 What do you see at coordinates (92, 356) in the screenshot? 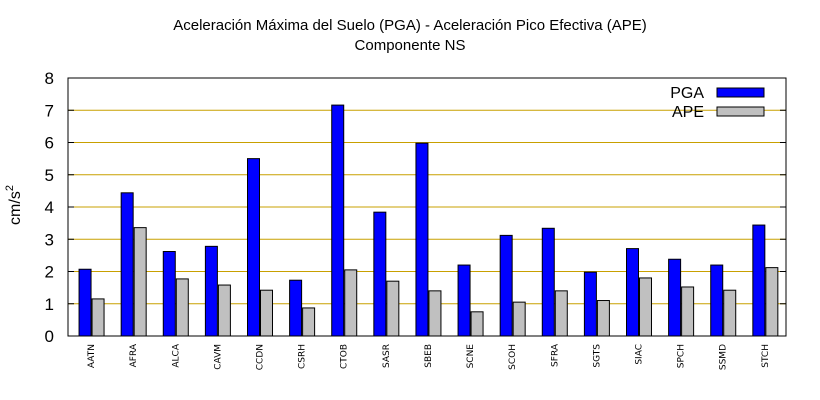
I see `x-tick-label: AATN` at bounding box center [92, 356].